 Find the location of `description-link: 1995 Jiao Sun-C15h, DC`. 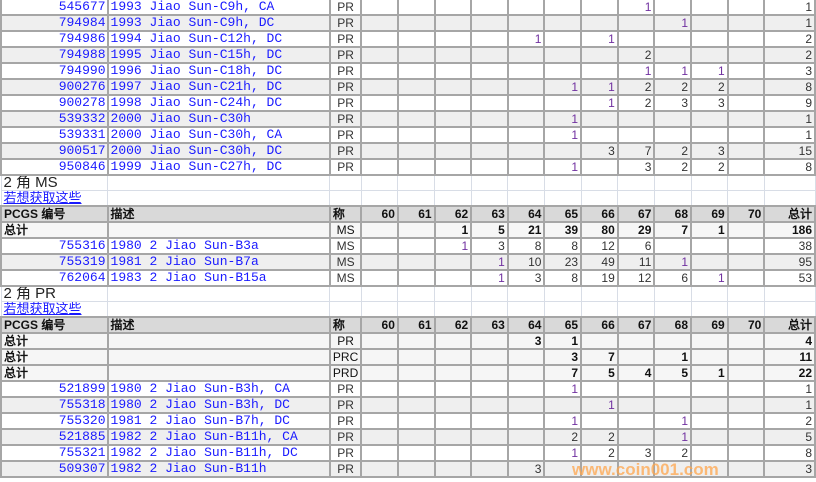

description-link: 1995 Jiao Sun-C15h, DC is located at coordinates (218, 55).